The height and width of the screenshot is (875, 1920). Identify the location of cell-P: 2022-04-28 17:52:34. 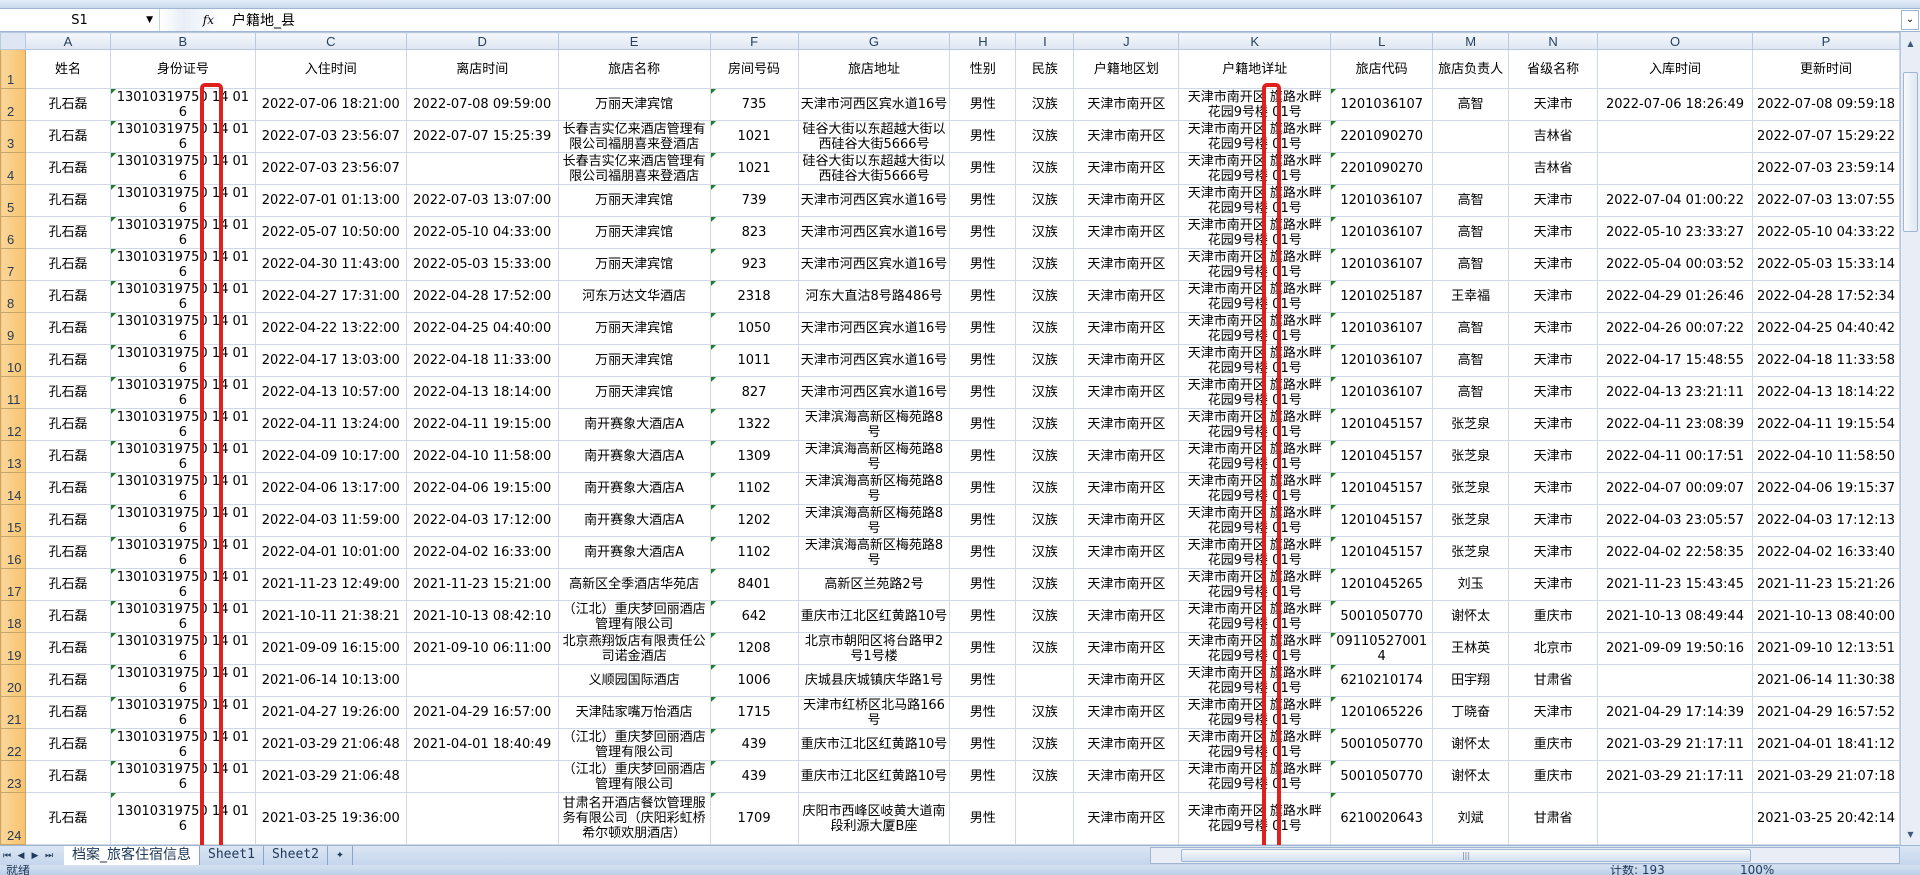
(1825, 296).